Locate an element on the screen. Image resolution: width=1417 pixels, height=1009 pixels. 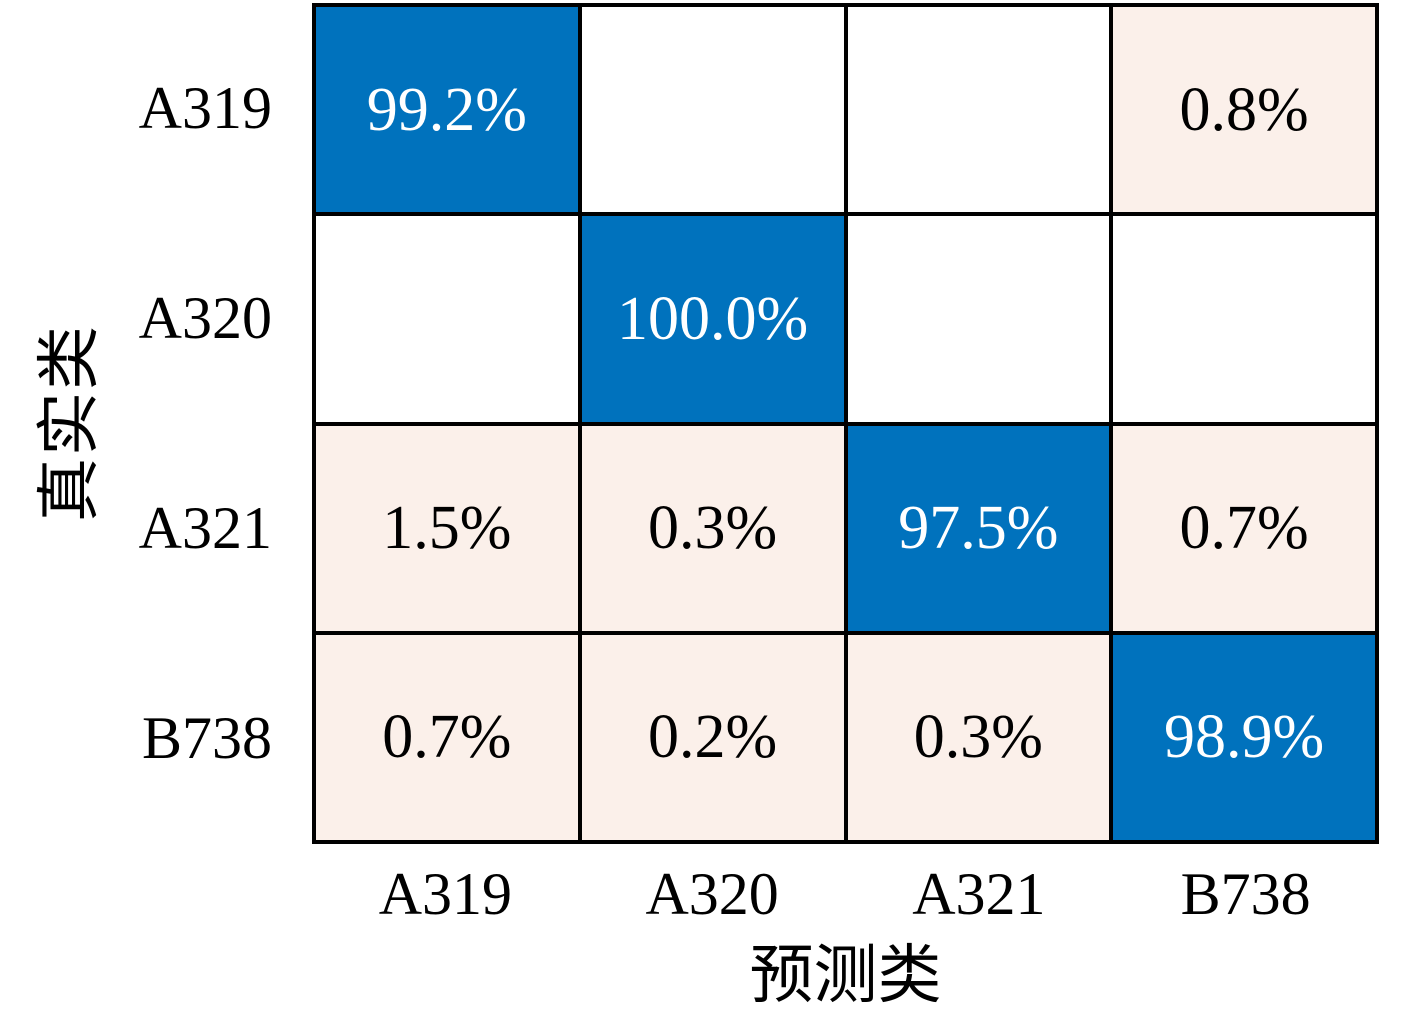
col-label-A319: A319 is located at coordinates (445, 893).